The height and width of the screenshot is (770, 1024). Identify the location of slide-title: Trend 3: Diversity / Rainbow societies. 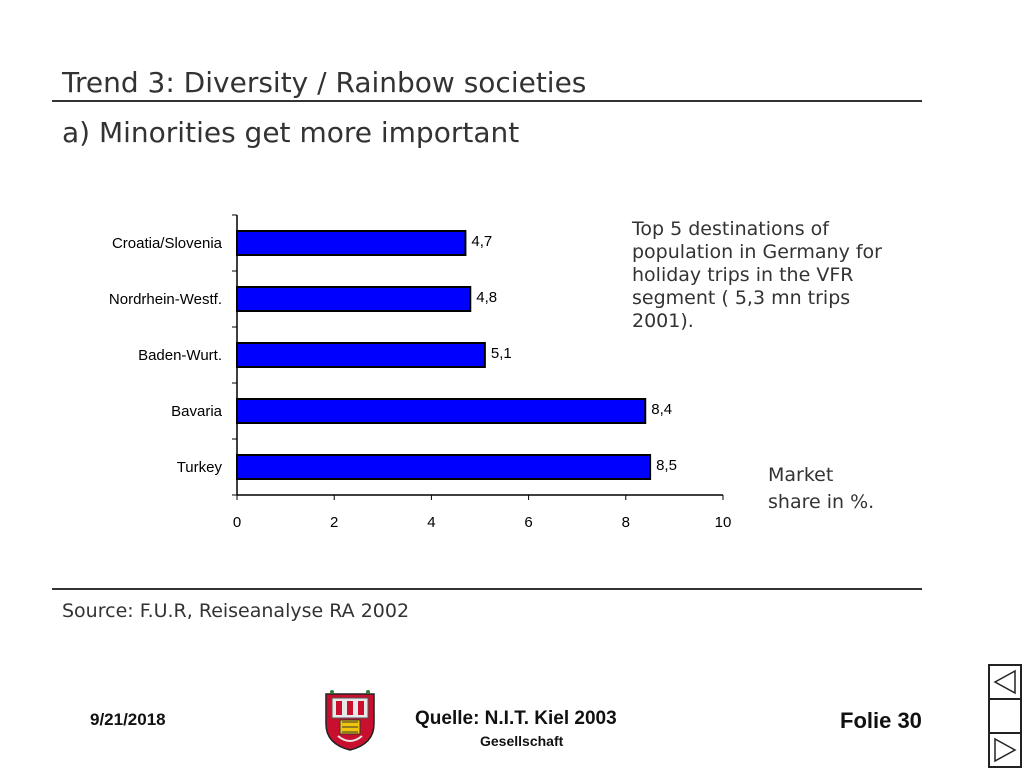
(324, 82).